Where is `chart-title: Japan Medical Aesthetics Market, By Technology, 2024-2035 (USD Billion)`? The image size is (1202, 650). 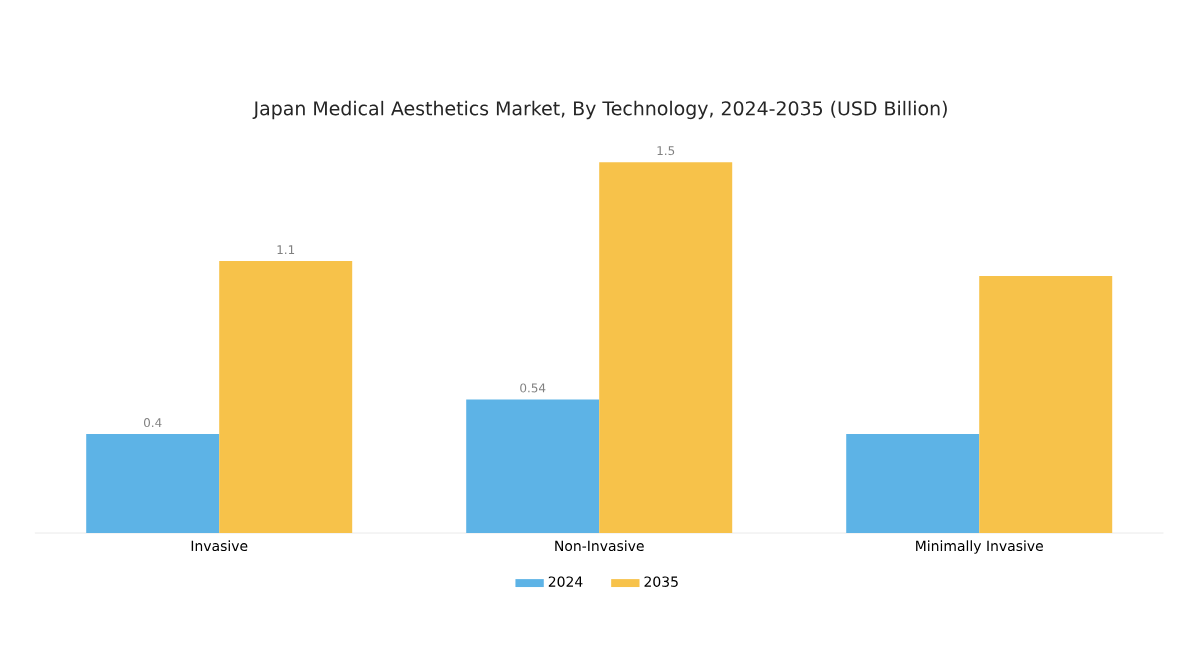 chart-title: Japan Medical Aesthetics Market, By Technology, 2024-2035 (USD Billion) is located at coordinates (599, 110).